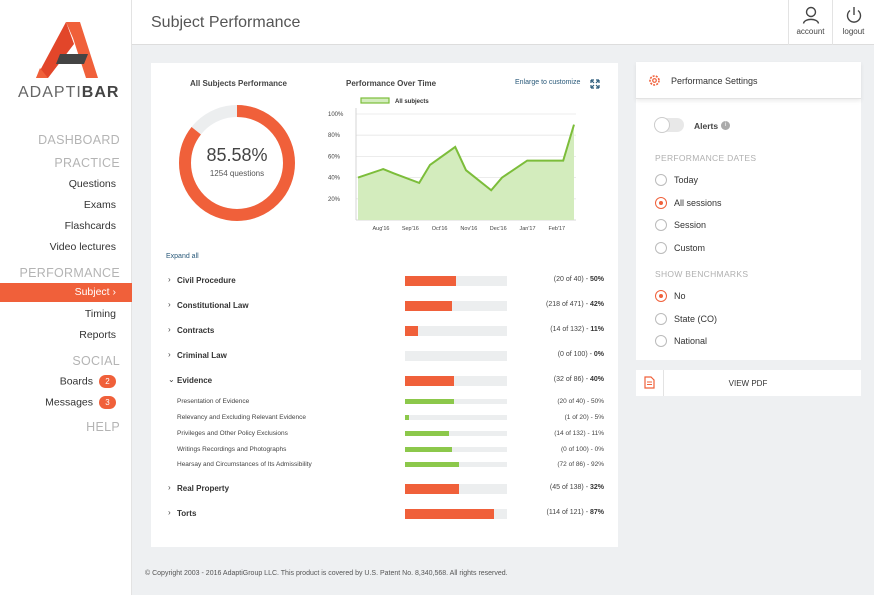  I want to click on expand-all-link: Expand all, so click(182, 256).